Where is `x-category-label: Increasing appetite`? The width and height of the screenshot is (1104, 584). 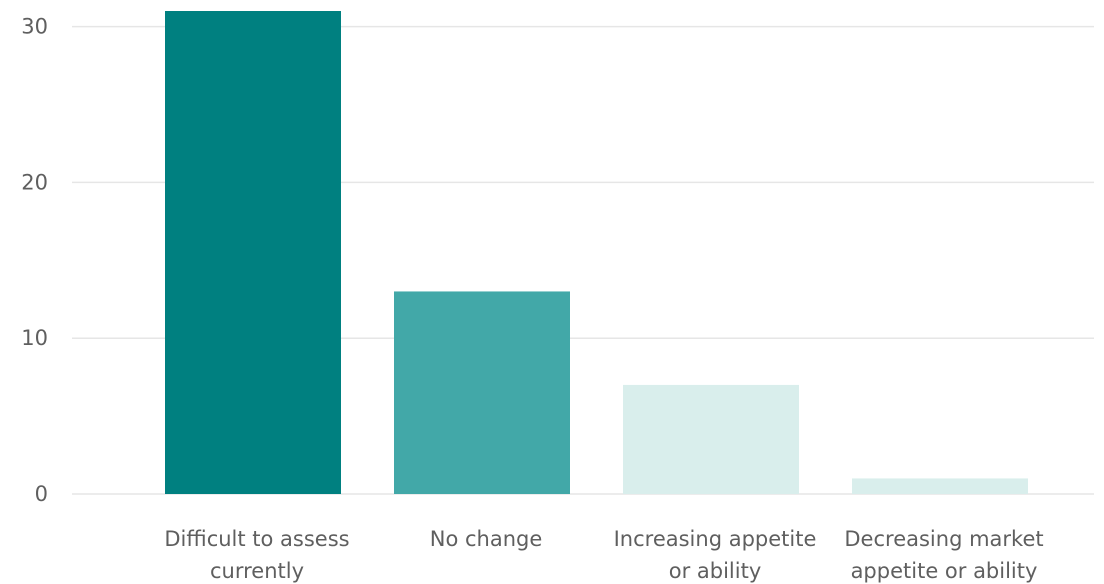 x-category-label: Increasing appetite is located at coordinates (715, 539).